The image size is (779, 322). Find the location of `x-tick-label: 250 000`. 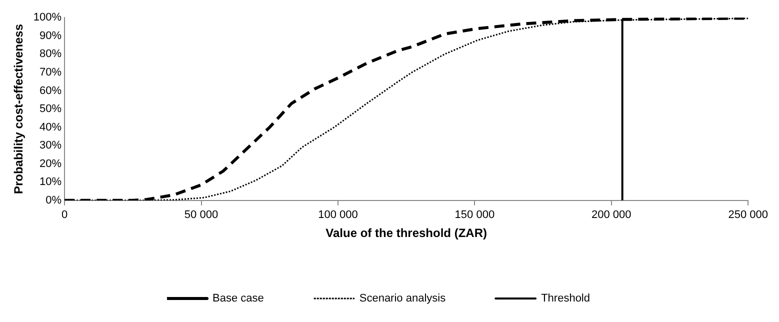

x-tick-label: 250 000 is located at coordinates (748, 215).